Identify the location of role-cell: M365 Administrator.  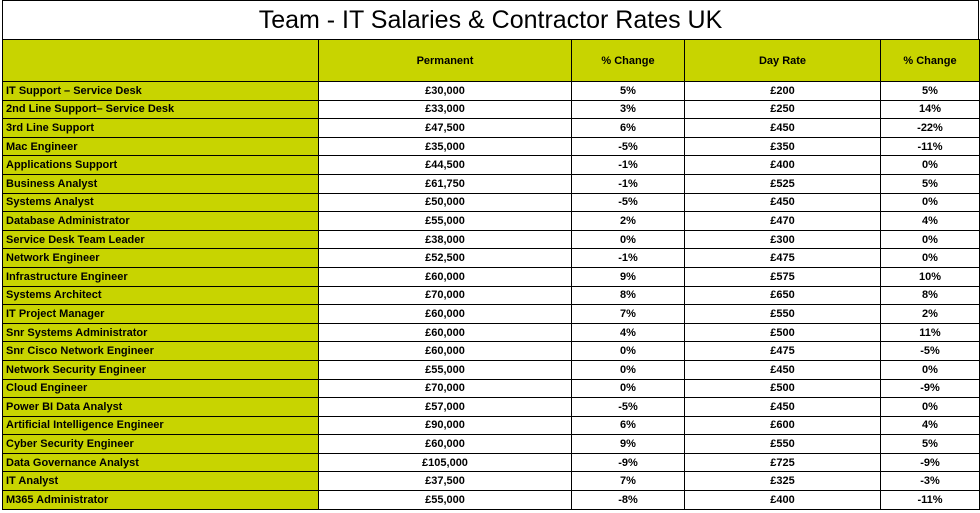
(160, 500).